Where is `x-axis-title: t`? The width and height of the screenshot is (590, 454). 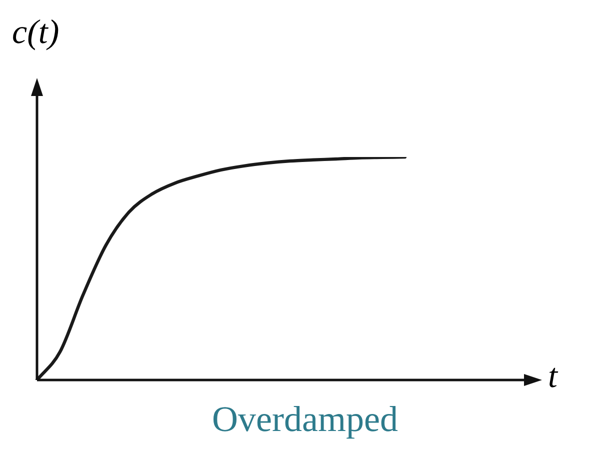
x-axis-title: t is located at coordinates (553, 377).